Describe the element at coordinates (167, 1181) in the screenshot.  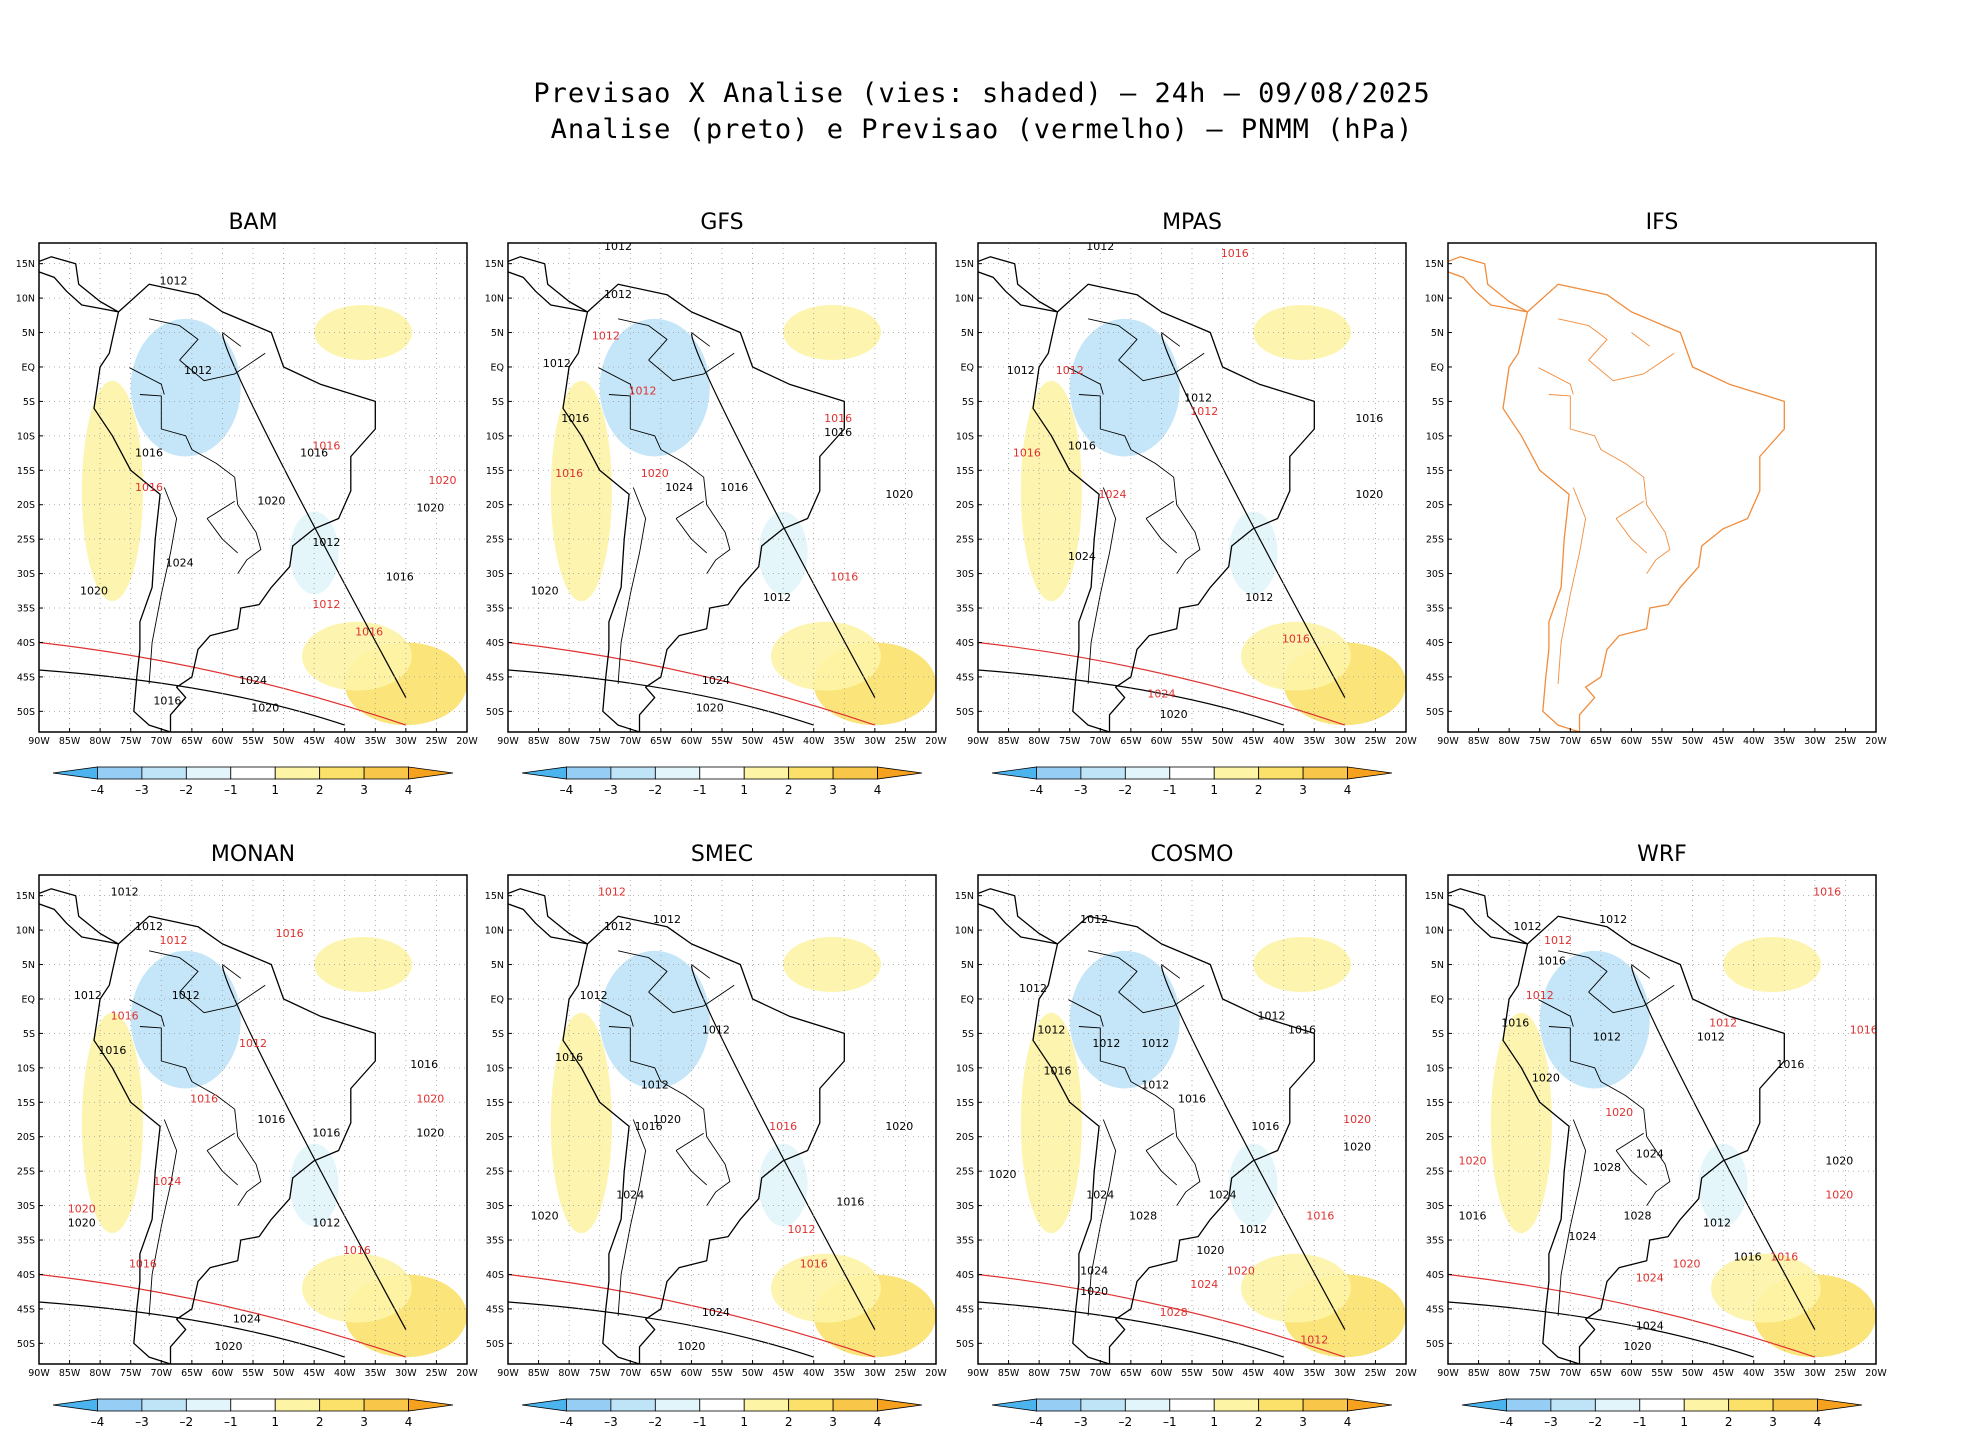
I see `isobar-label: 1024` at that location.